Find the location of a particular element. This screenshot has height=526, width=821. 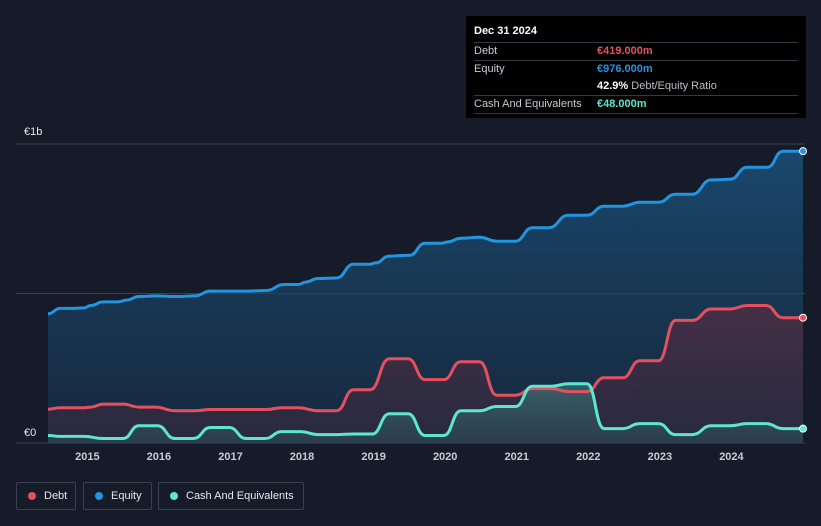

legend-item-debt: Debt is located at coordinates (46, 496).